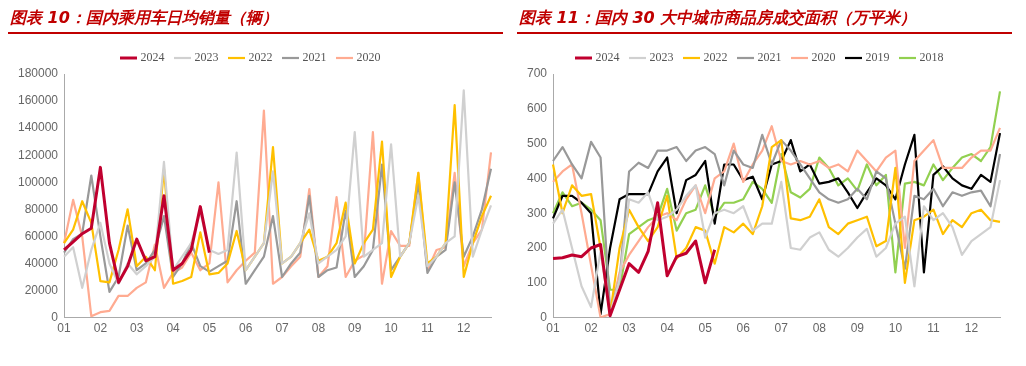  I want to click on y-tick-label: 400, so click(537, 177).